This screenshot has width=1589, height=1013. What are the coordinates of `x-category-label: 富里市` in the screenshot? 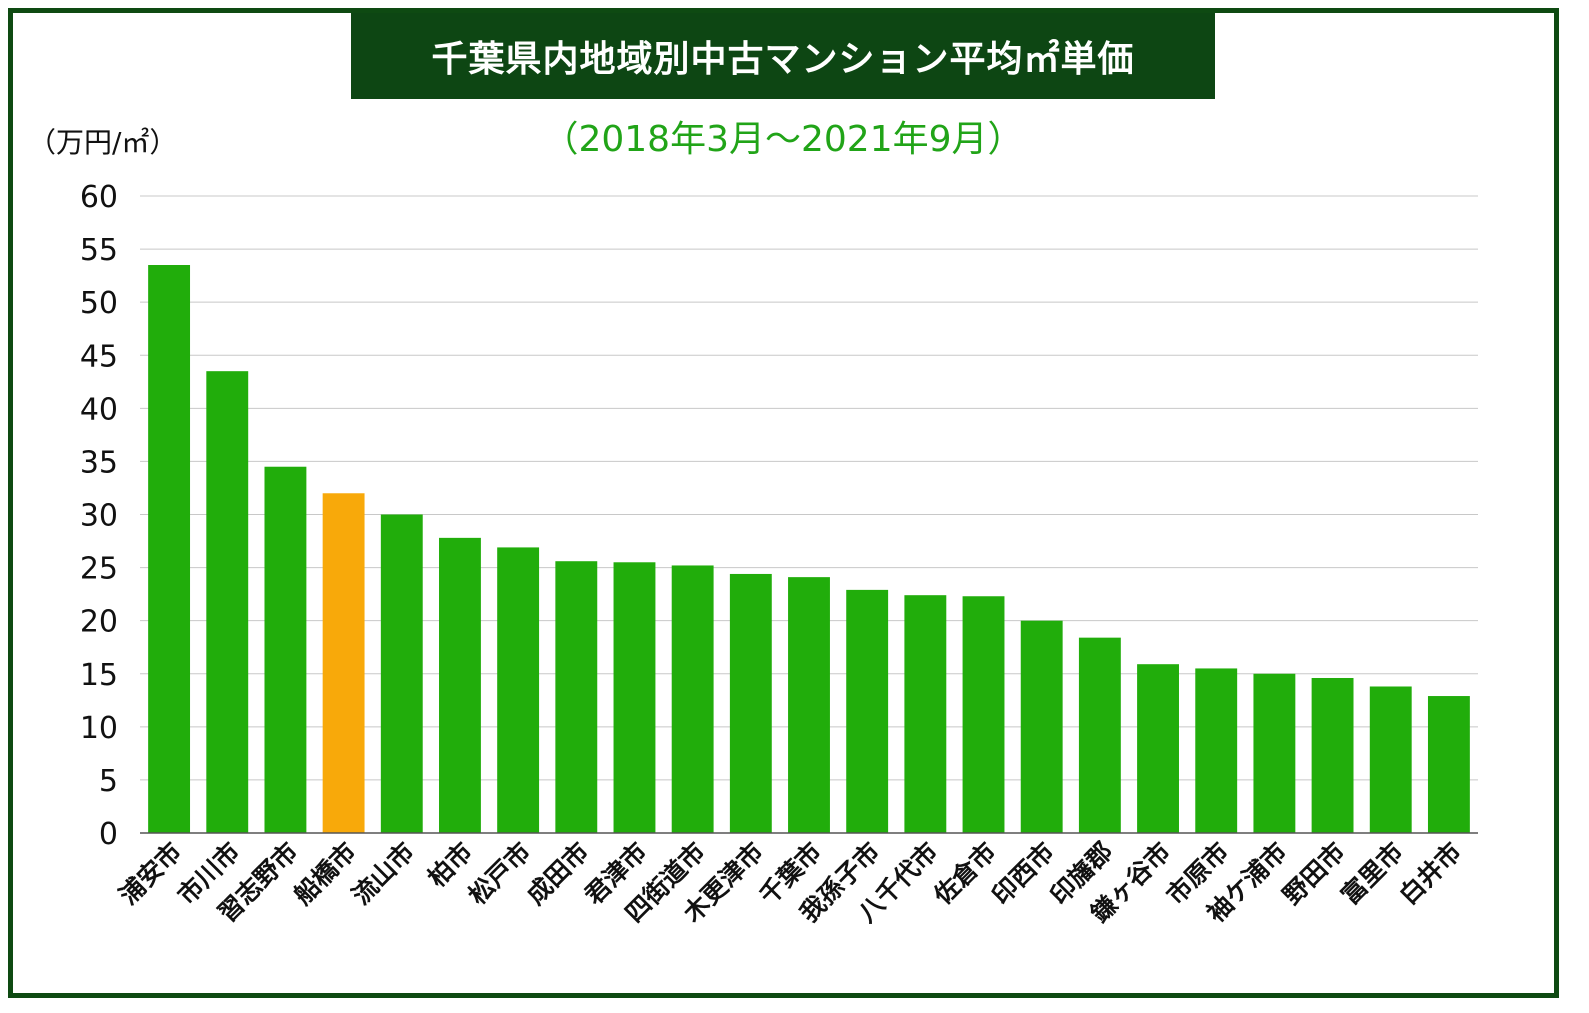 It's located at (1372, 874).